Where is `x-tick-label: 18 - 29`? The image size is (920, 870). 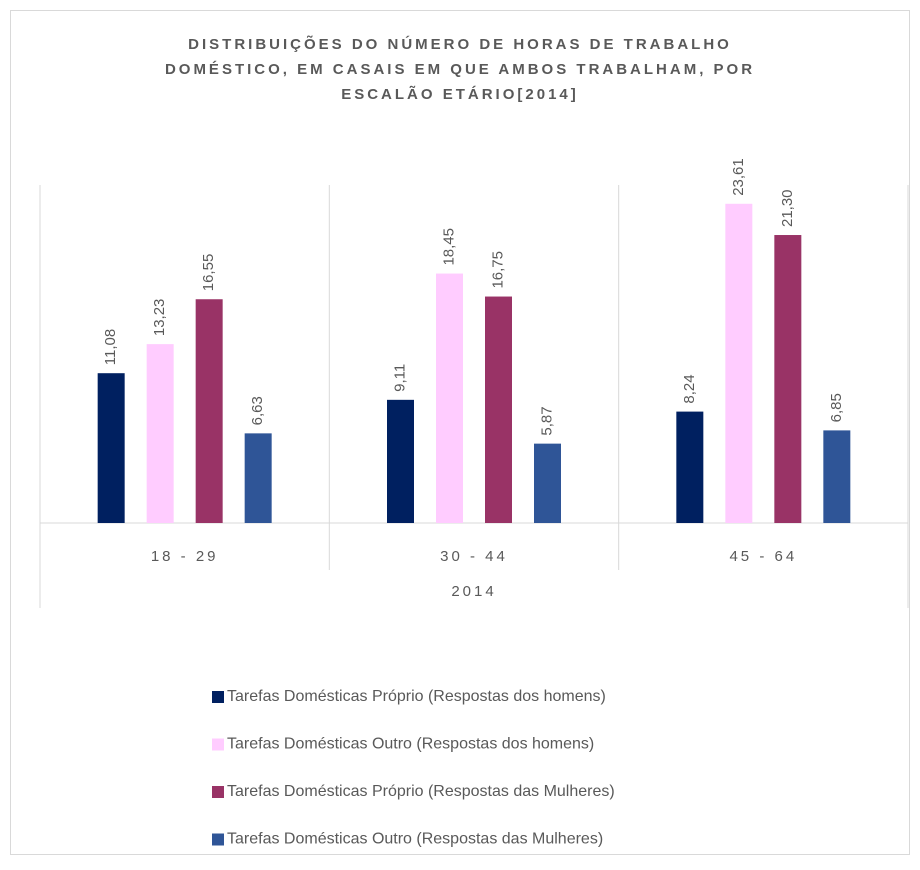
x-tick-label: 18 - 29 is located at coordinates (185, 556).